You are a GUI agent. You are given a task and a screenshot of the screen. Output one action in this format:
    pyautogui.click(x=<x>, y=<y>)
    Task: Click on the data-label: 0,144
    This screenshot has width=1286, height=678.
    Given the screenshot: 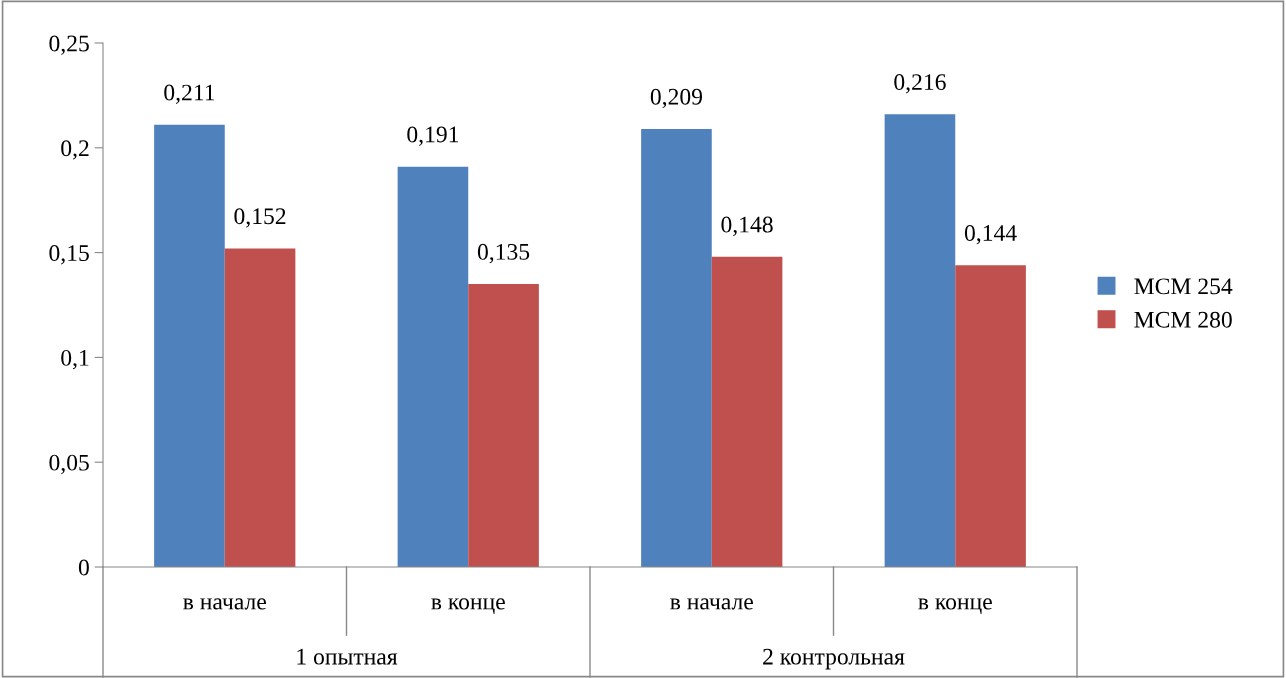 What is the action you would take?
    pyautogui.click(x=990, y=235)
    